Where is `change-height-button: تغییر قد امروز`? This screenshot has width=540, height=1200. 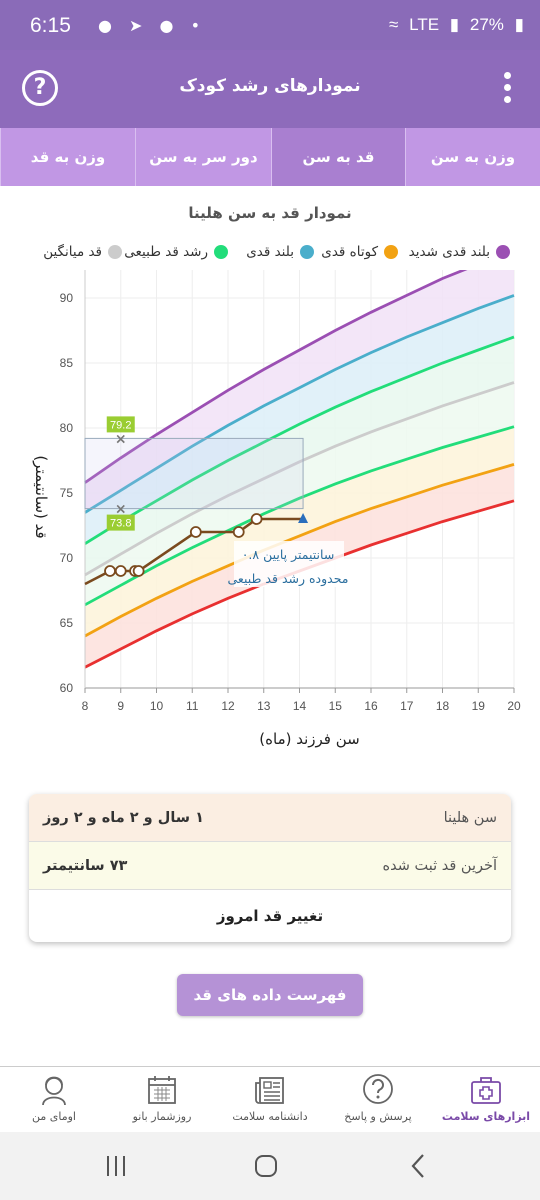
change-height-button: تغییر قد امروز is located at coordinates (270, 916).